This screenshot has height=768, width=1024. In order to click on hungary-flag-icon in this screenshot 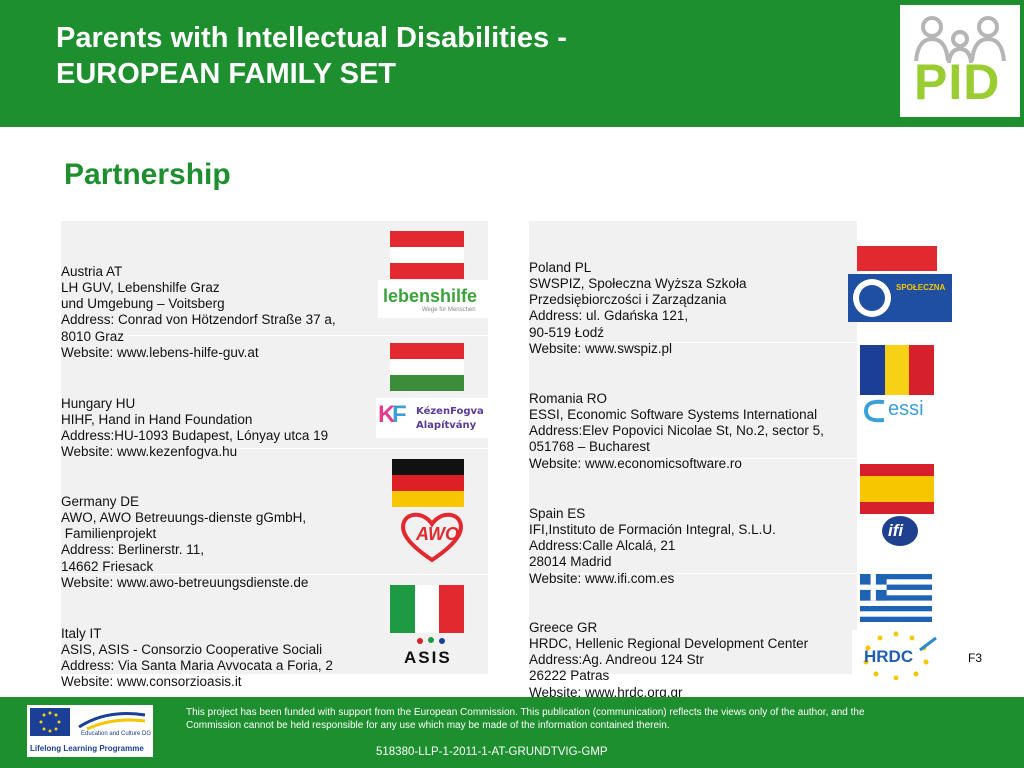, I will do `click(427, 367)`.